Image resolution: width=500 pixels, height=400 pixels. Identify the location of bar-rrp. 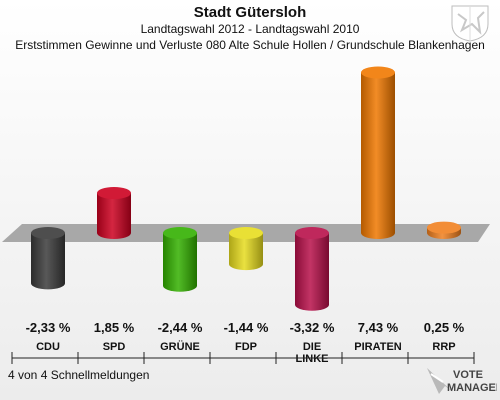
(444, 230).